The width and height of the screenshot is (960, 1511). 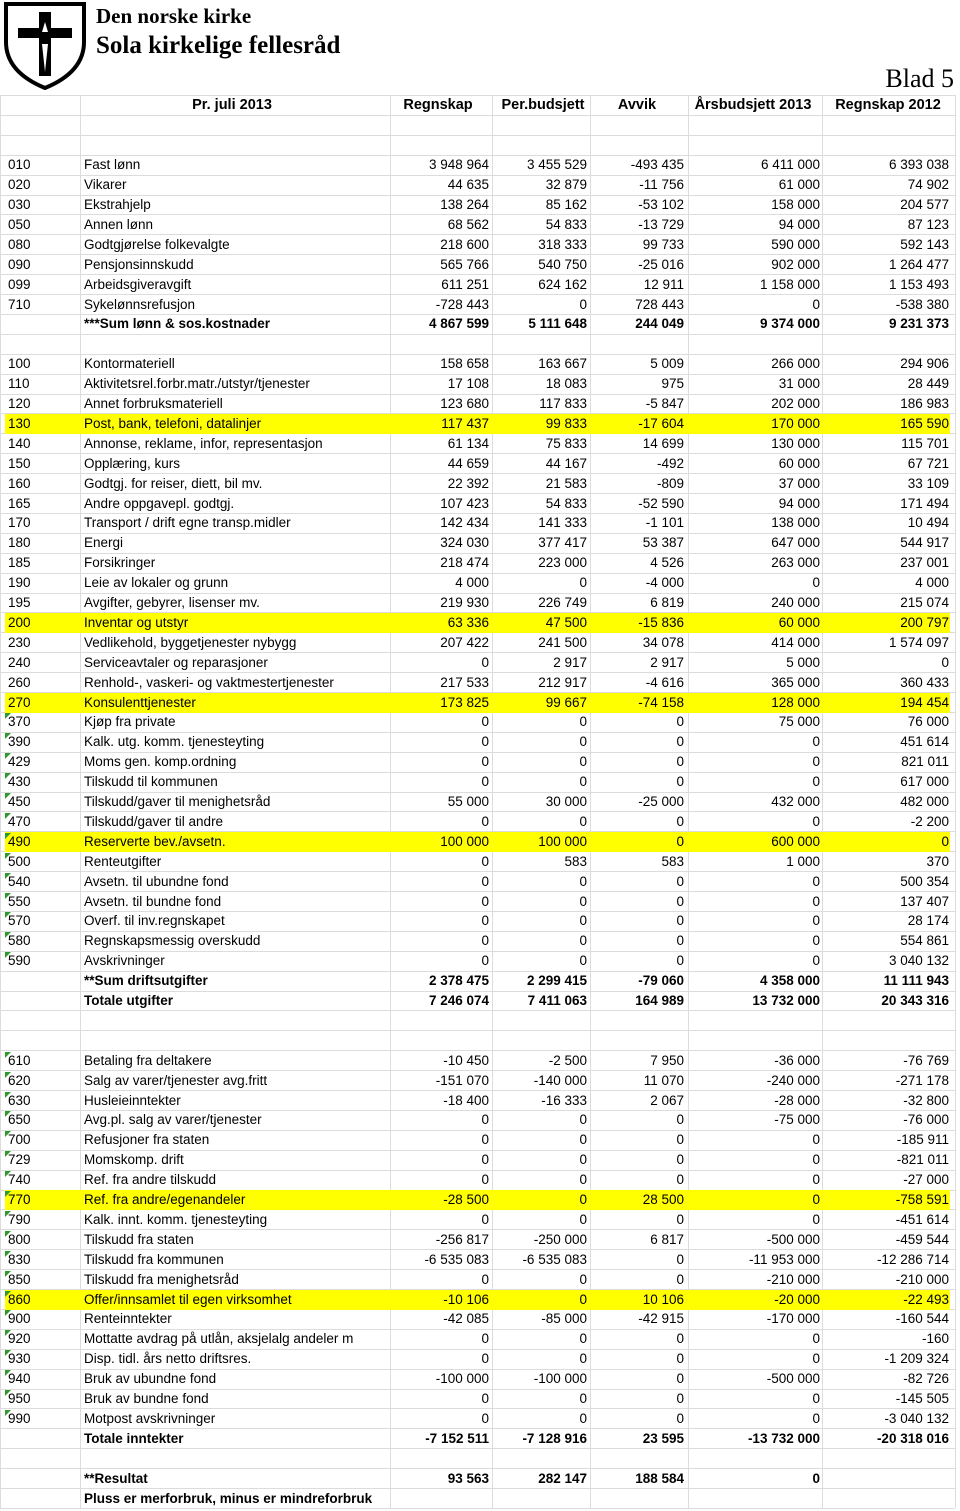 What do you see at coordinates (458, 324) in the screenshot?
I see `amount: 4 867 599` at bounding box center [458, 324].